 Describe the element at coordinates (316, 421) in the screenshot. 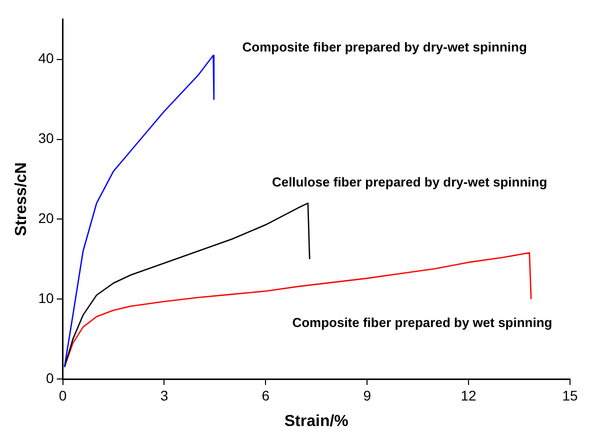

I see `x-axis-title: Strain/%` at that location.